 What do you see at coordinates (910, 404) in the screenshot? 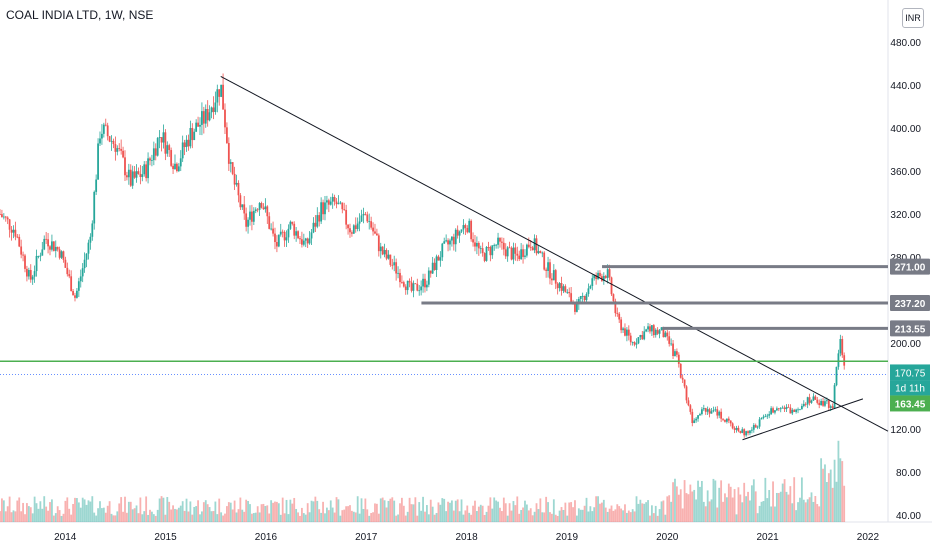
I see `support-price-label: 163.45` at bounding box center [910, 404].